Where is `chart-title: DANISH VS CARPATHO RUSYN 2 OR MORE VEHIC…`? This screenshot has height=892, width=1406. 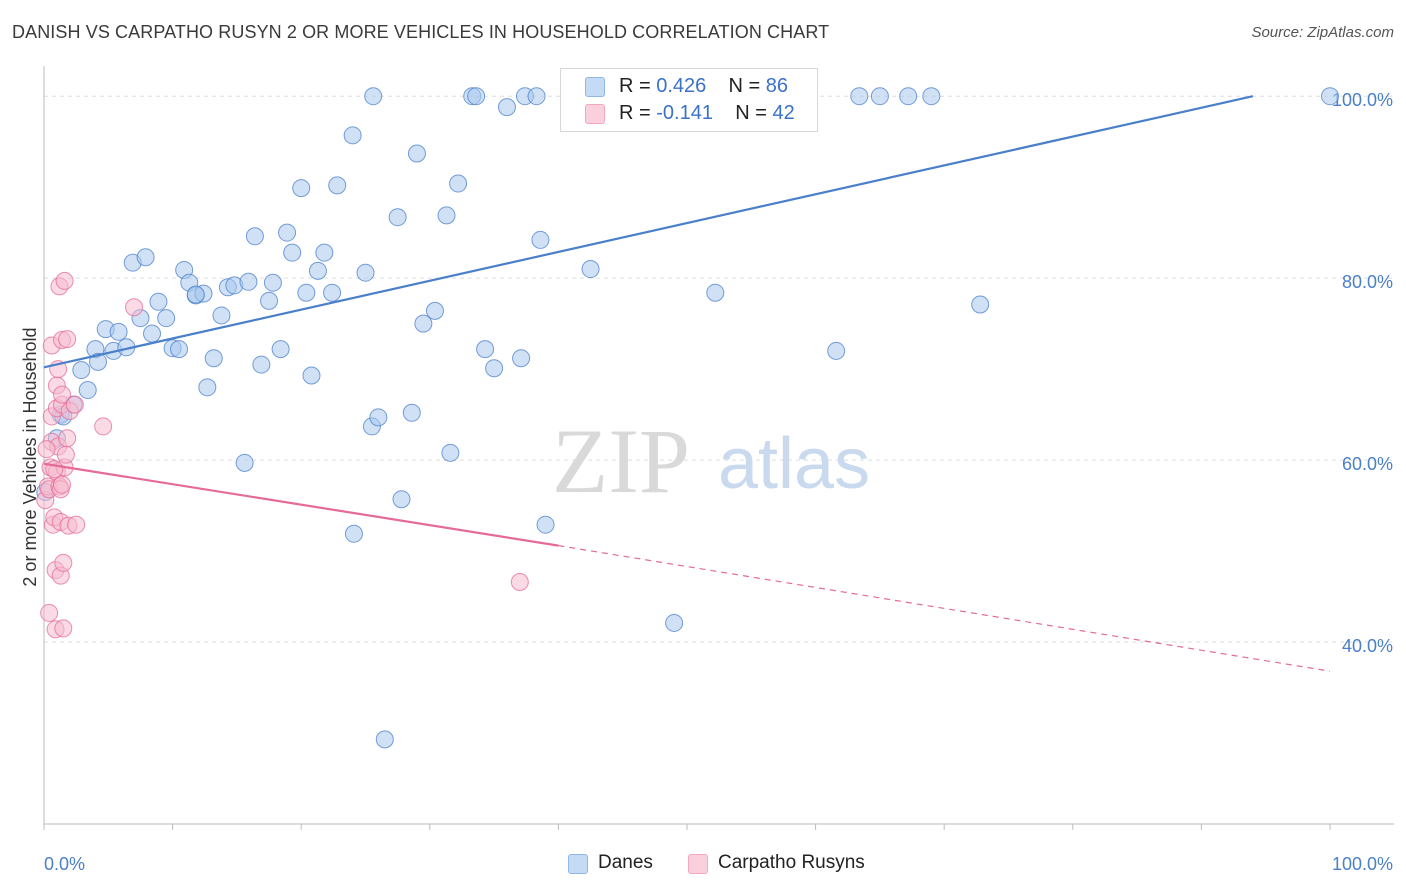 chart-title: DANISH VS CARPATHO RUSYN 2 OR MORE VEHIC… is located at coordinates (421, 32).